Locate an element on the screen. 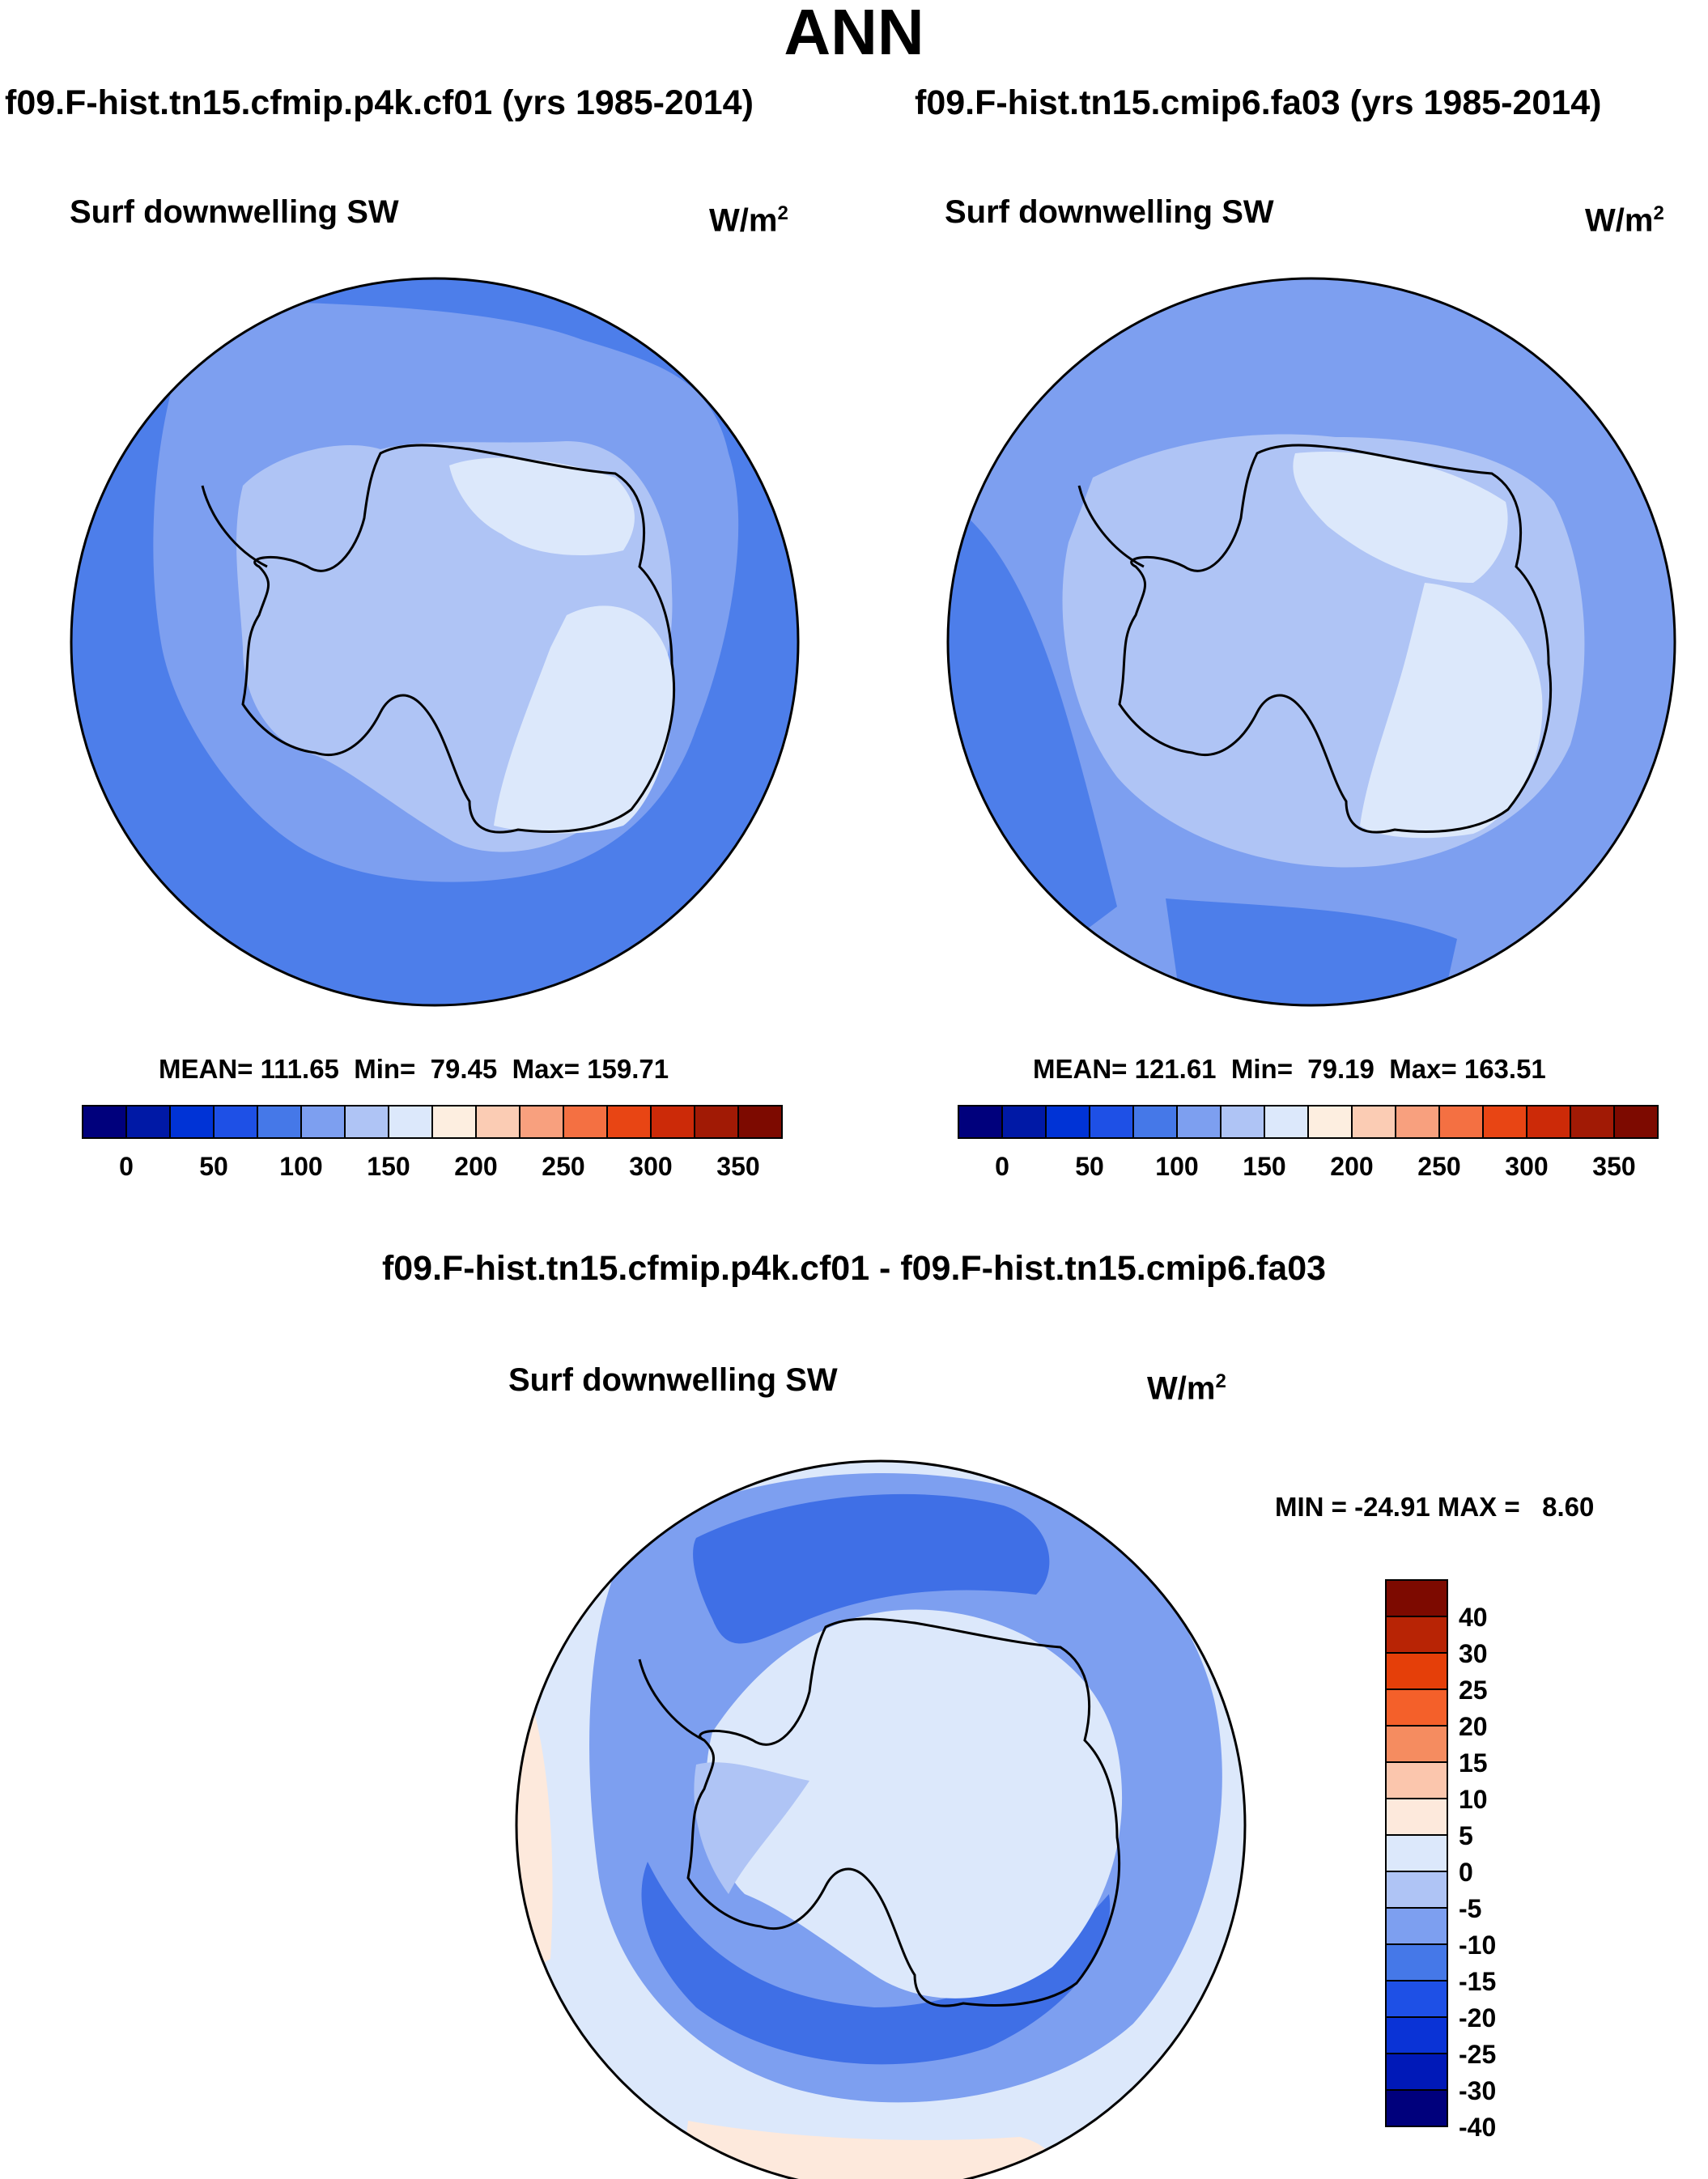 The width and height of the screenshot is (1708, 2179). panel-1-colorbar: 0 50 100 150 200 250 300 350 is located at coordinates (432, 1143).